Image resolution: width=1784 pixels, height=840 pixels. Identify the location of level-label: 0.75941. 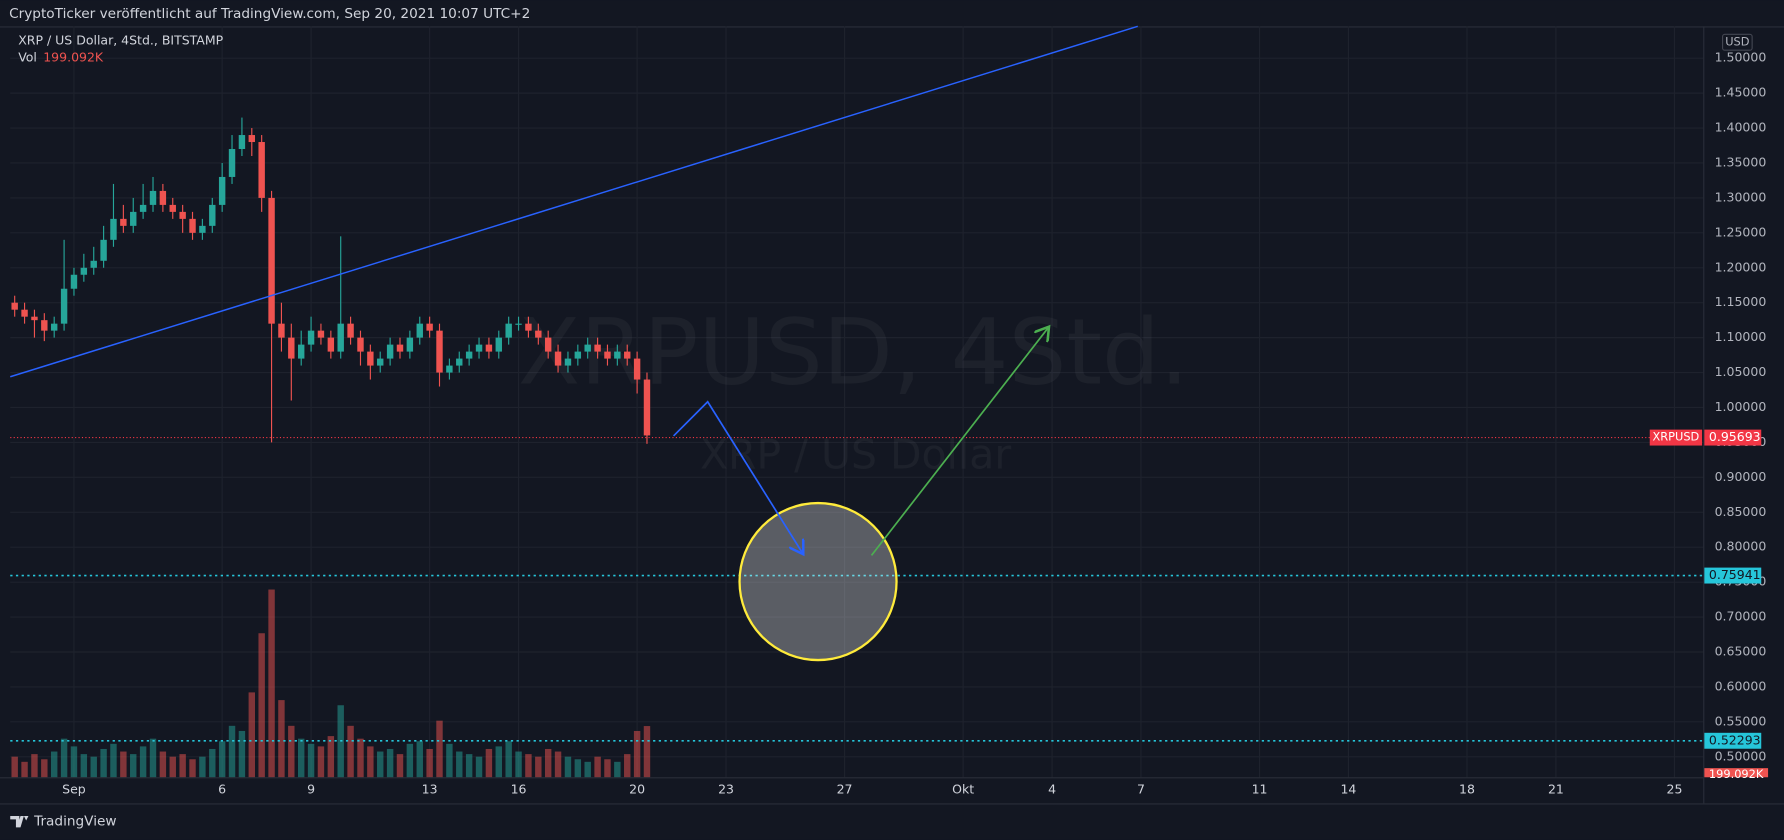
(1735, 574).